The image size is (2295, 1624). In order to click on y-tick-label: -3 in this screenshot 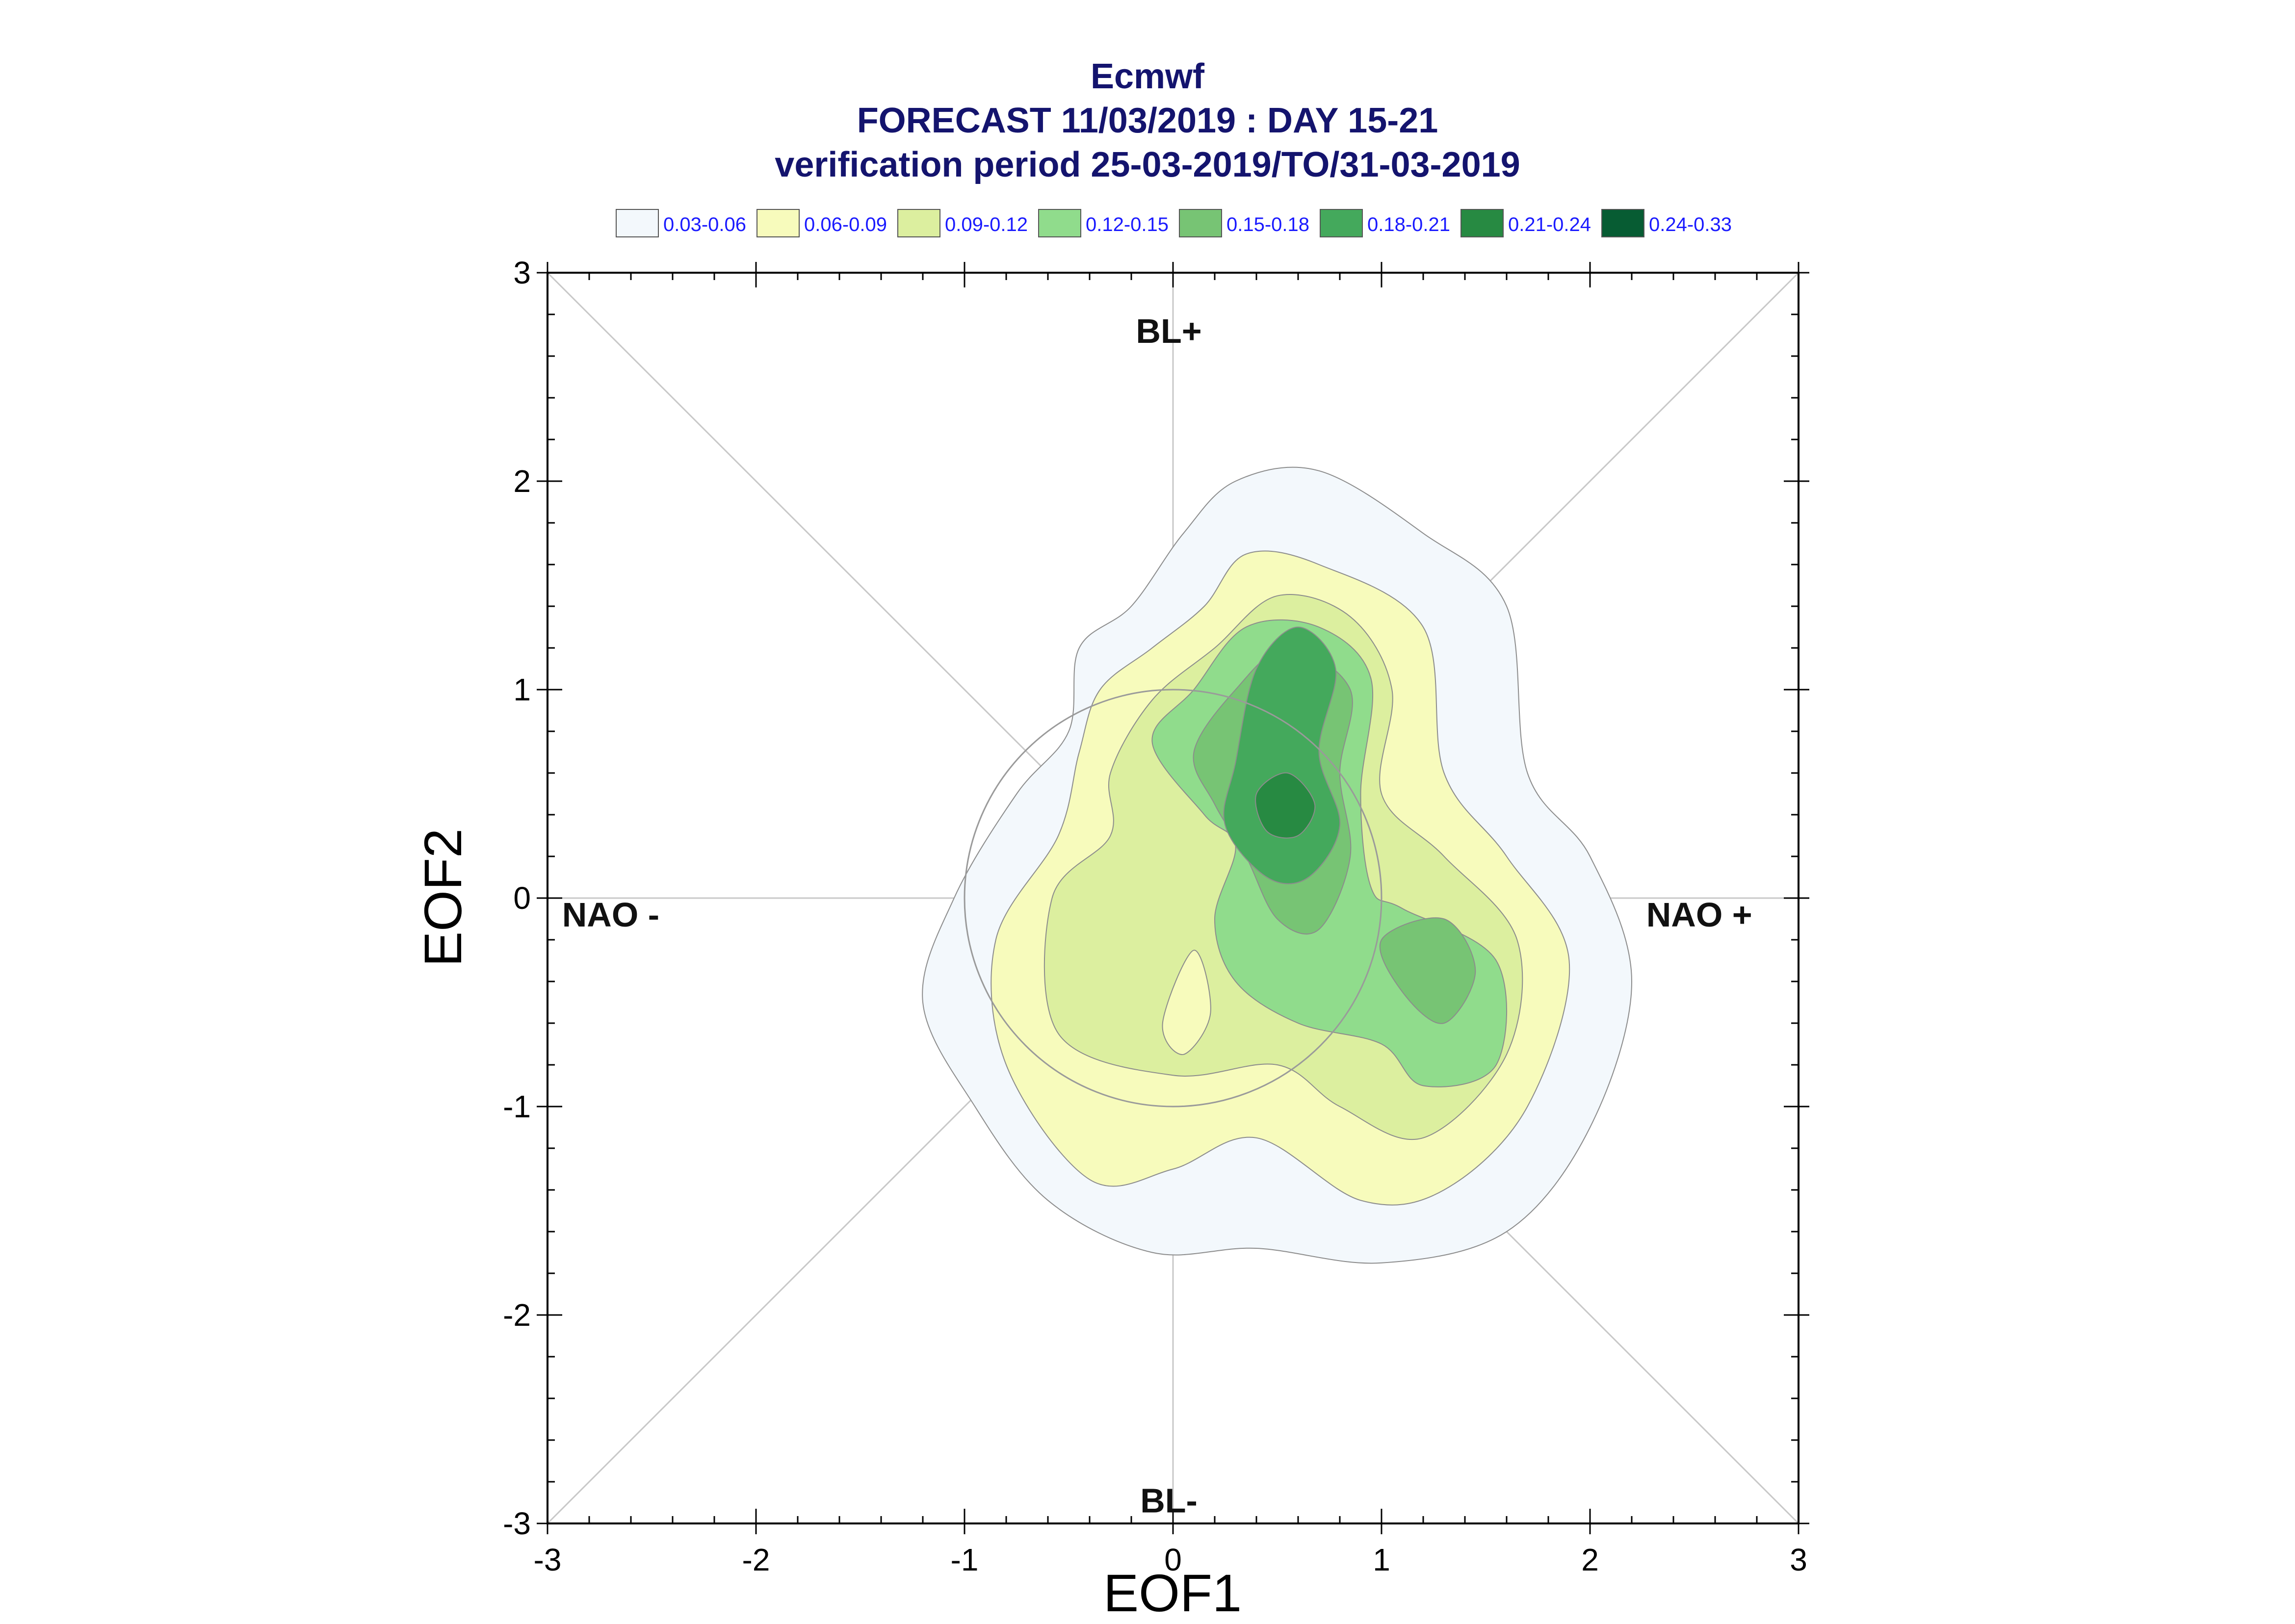, I will do `click(517, 1523)`.